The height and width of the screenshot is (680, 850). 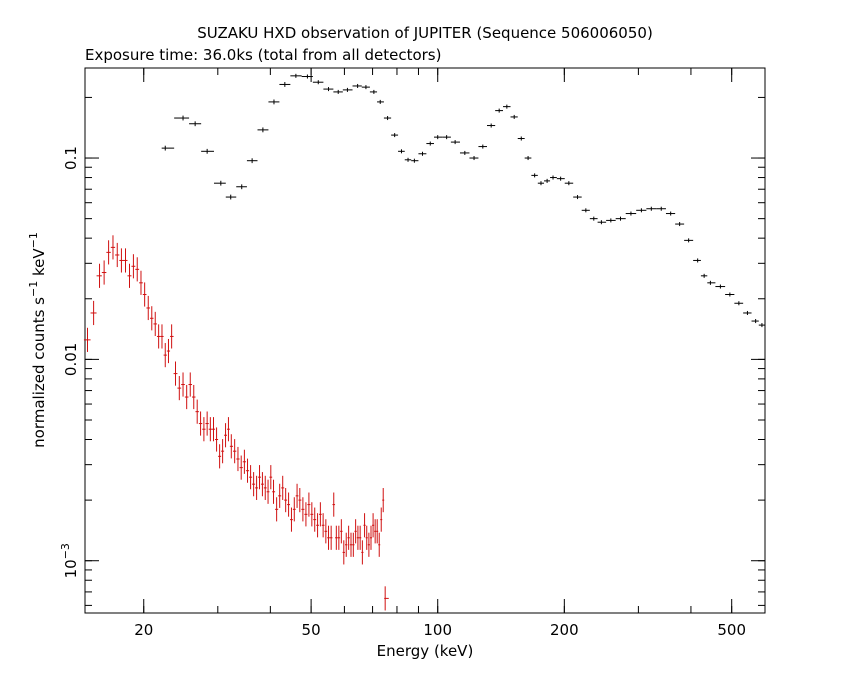 I want to click on y-tick-label: 10−3, so click(x=69, y=560).